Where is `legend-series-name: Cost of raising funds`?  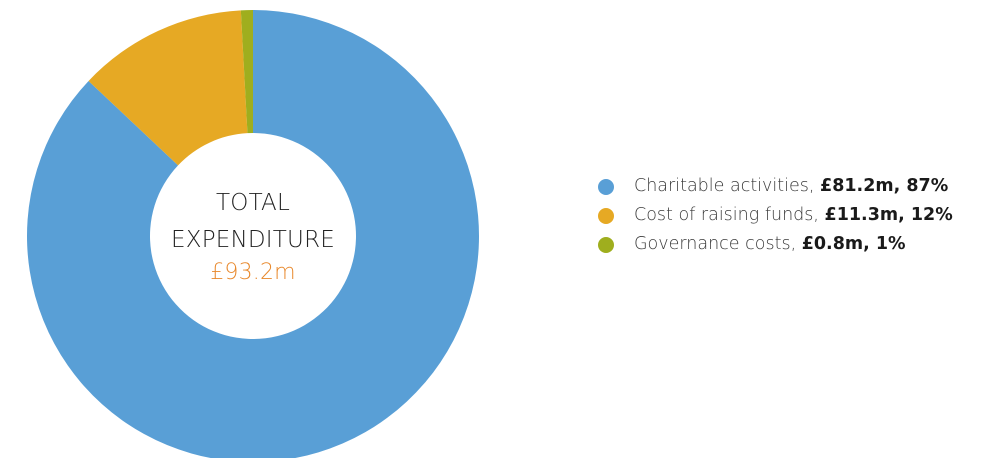 legend-series-name: Cost of raising funds is located at coordinates (724, 215).